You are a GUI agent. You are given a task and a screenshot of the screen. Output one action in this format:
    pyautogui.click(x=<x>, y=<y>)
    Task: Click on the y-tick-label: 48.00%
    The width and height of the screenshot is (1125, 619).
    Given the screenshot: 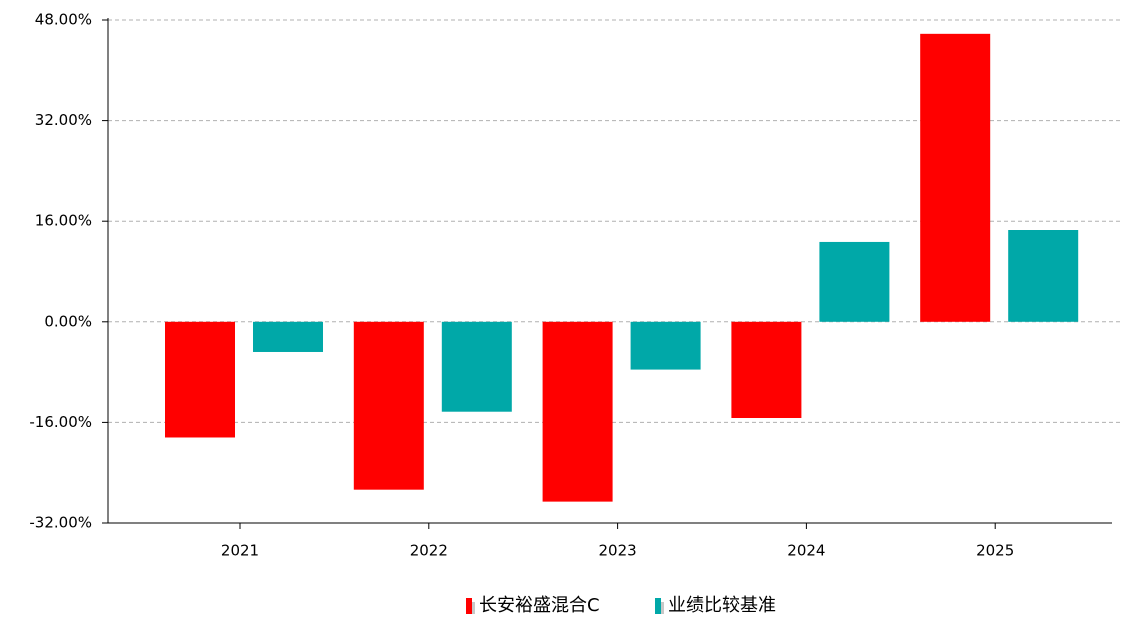 What is the action you would take?
    pyautogui.click(x=63, y=20)
    